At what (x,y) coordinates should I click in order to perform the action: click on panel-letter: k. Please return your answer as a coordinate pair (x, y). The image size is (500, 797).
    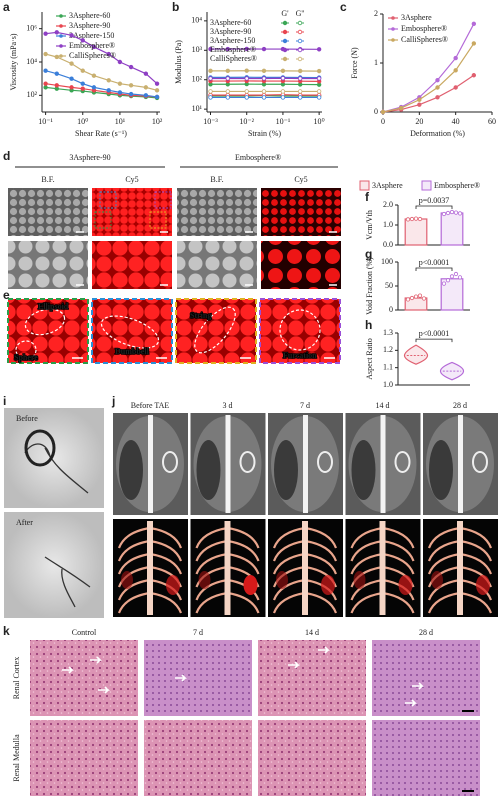
    Looking at the image, I should click on (6, 631).